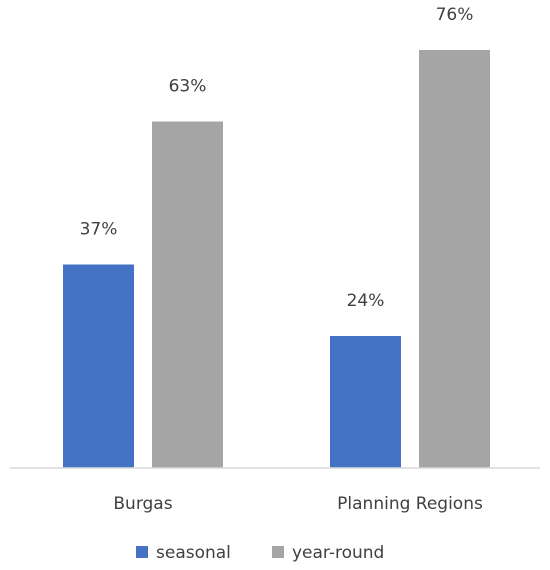 This screenshot has width=550, height=570. Describe the element at coordinates (338, 553) in the screenshot. I see `legend-label-year-round: year-round` at that location.